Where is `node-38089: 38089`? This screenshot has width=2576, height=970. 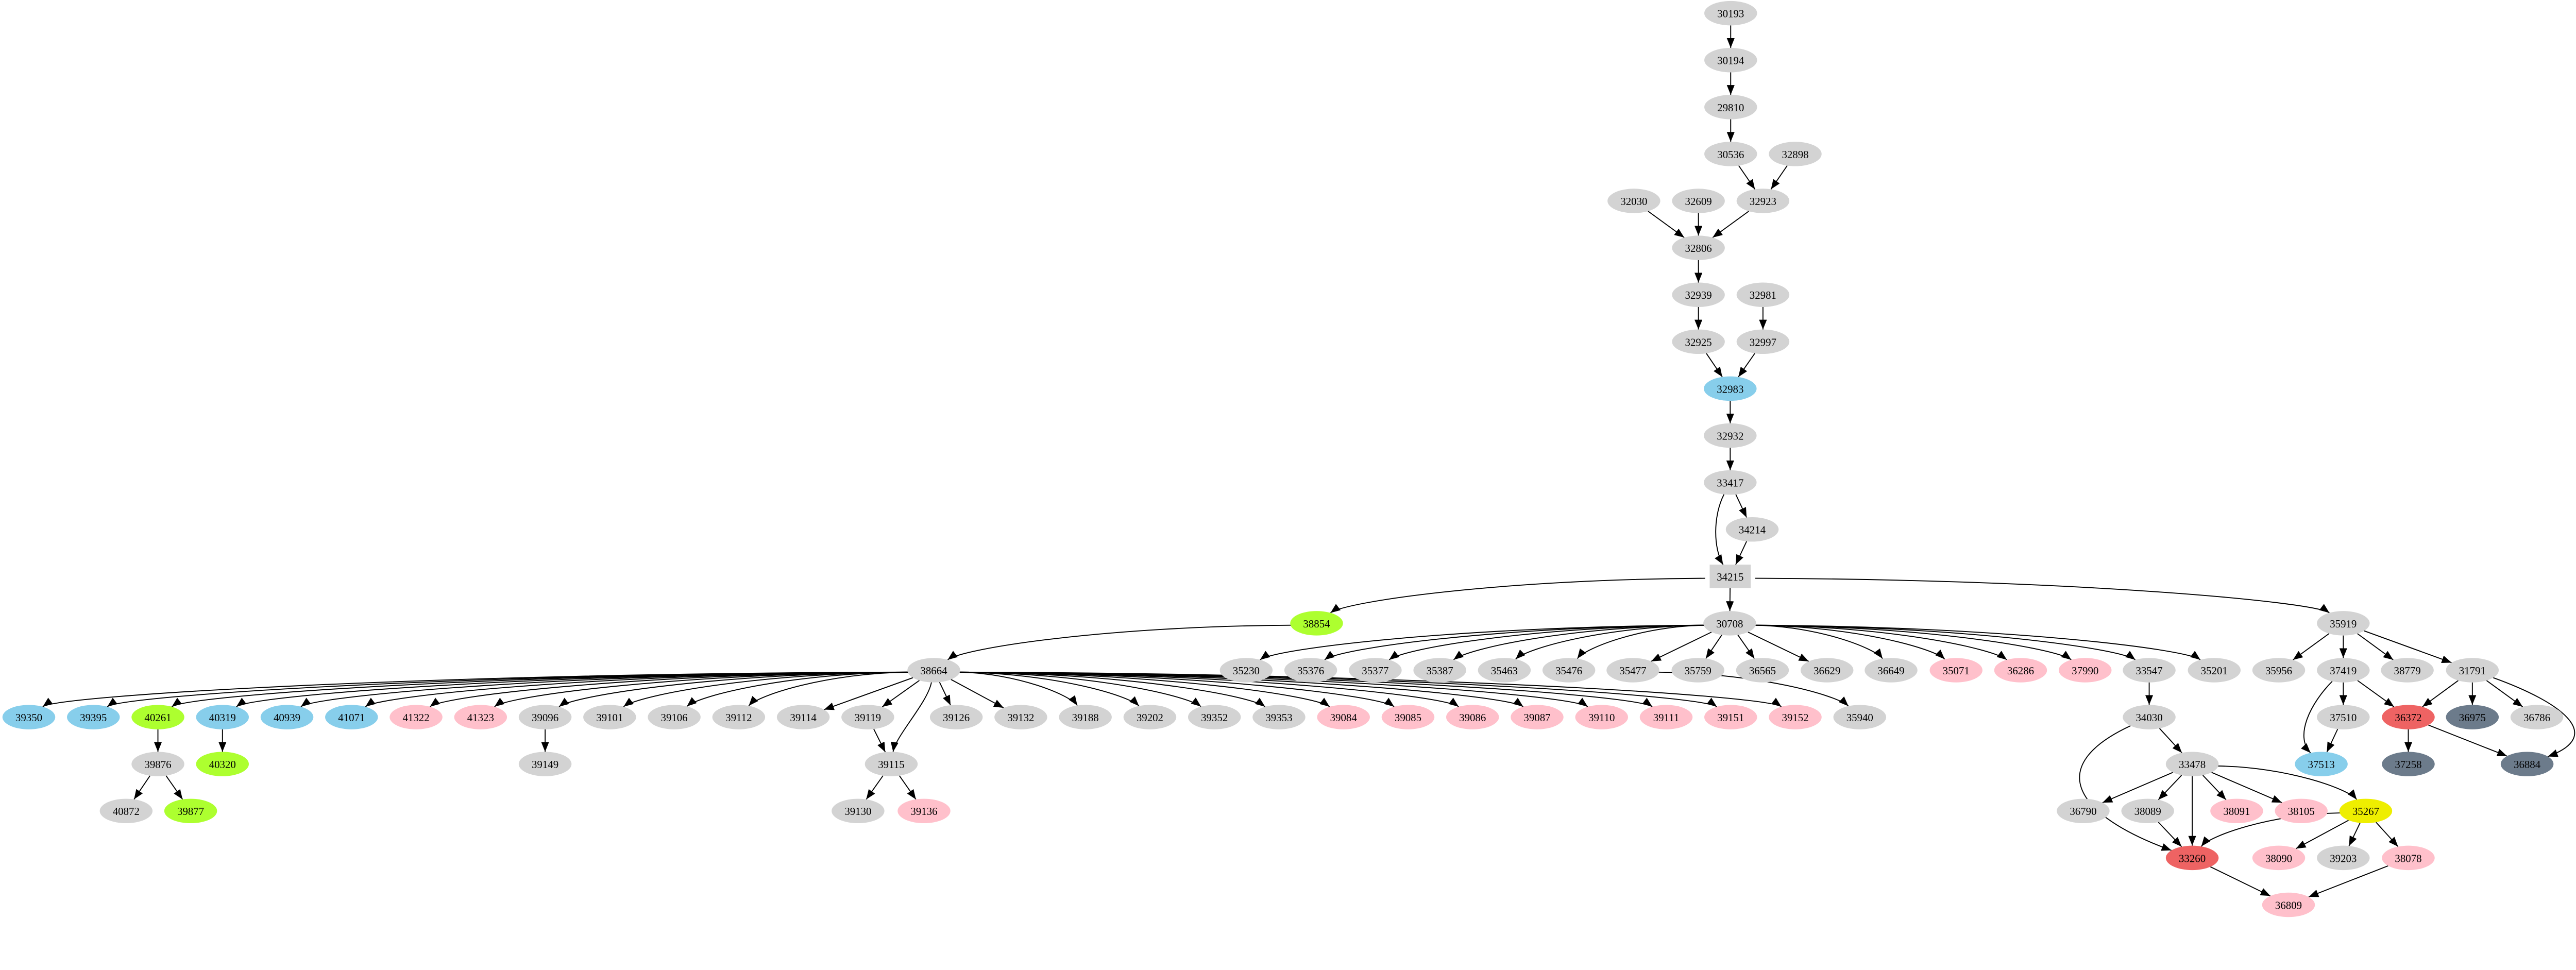 node-38089: 38089 is located at coordinates (2148, 811).